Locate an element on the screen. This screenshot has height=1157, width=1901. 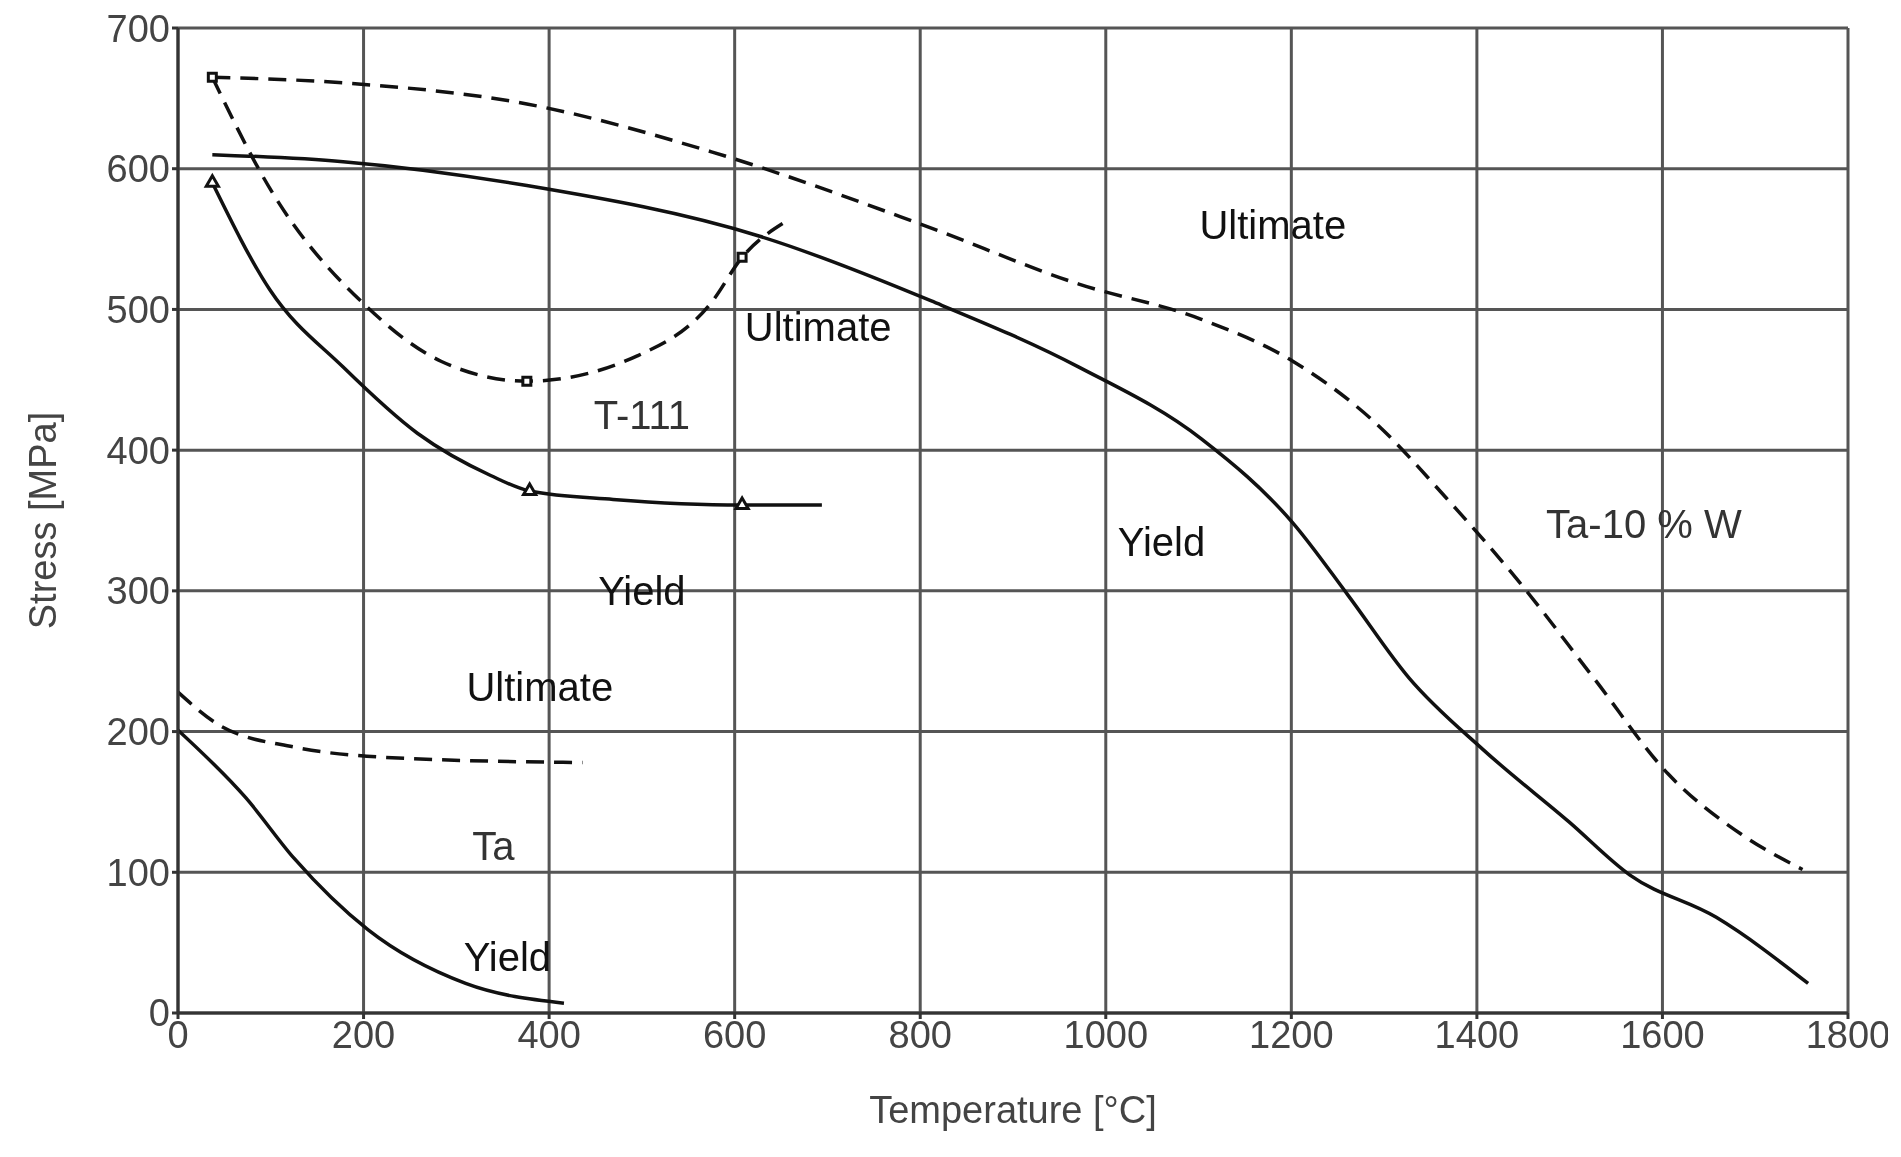
x-tick-label: 1400 is located at coordinates (1477, 1034).